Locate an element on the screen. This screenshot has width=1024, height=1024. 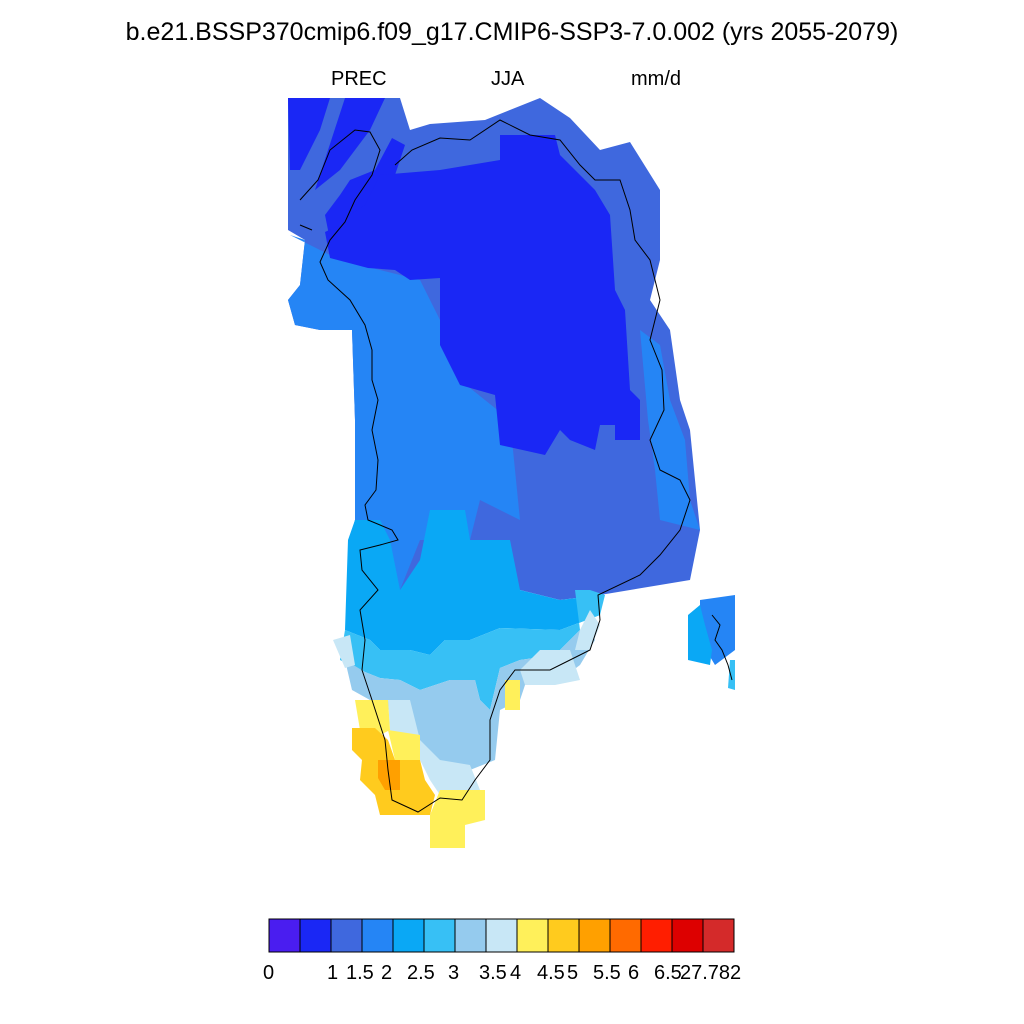
colorbar-label: 27.782 is located at coordinates (711, 973).